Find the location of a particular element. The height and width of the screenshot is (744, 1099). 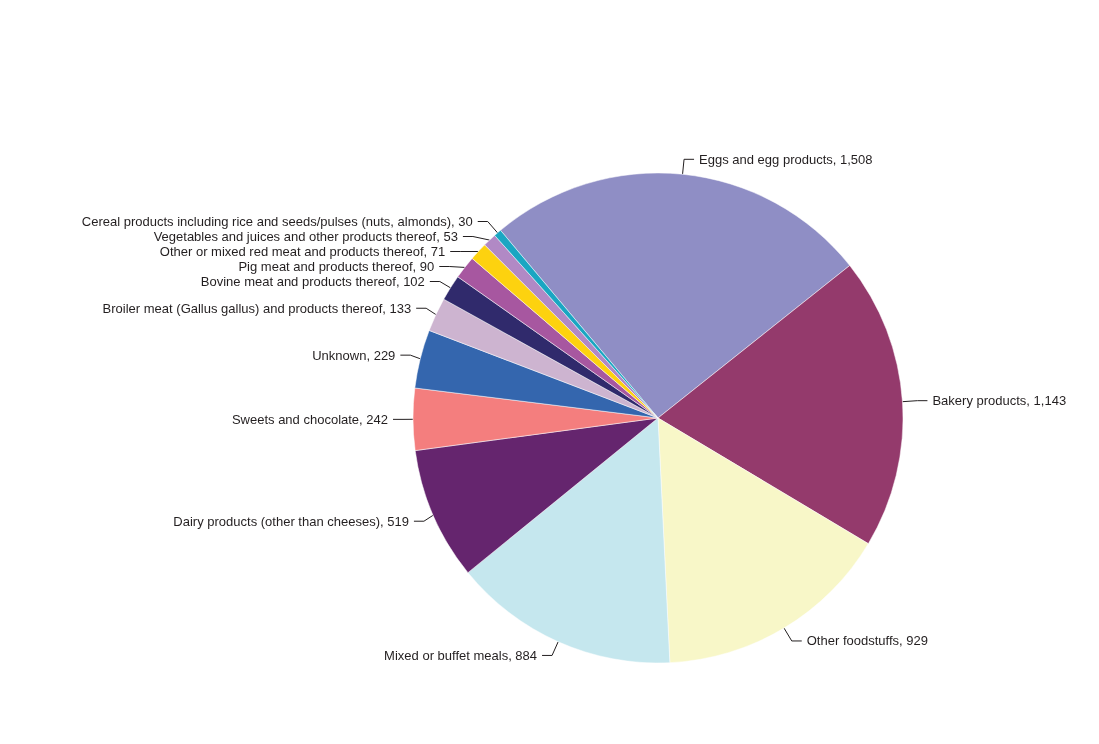

slice-label: Unknown, 229 is located at coordinates (354, 355).